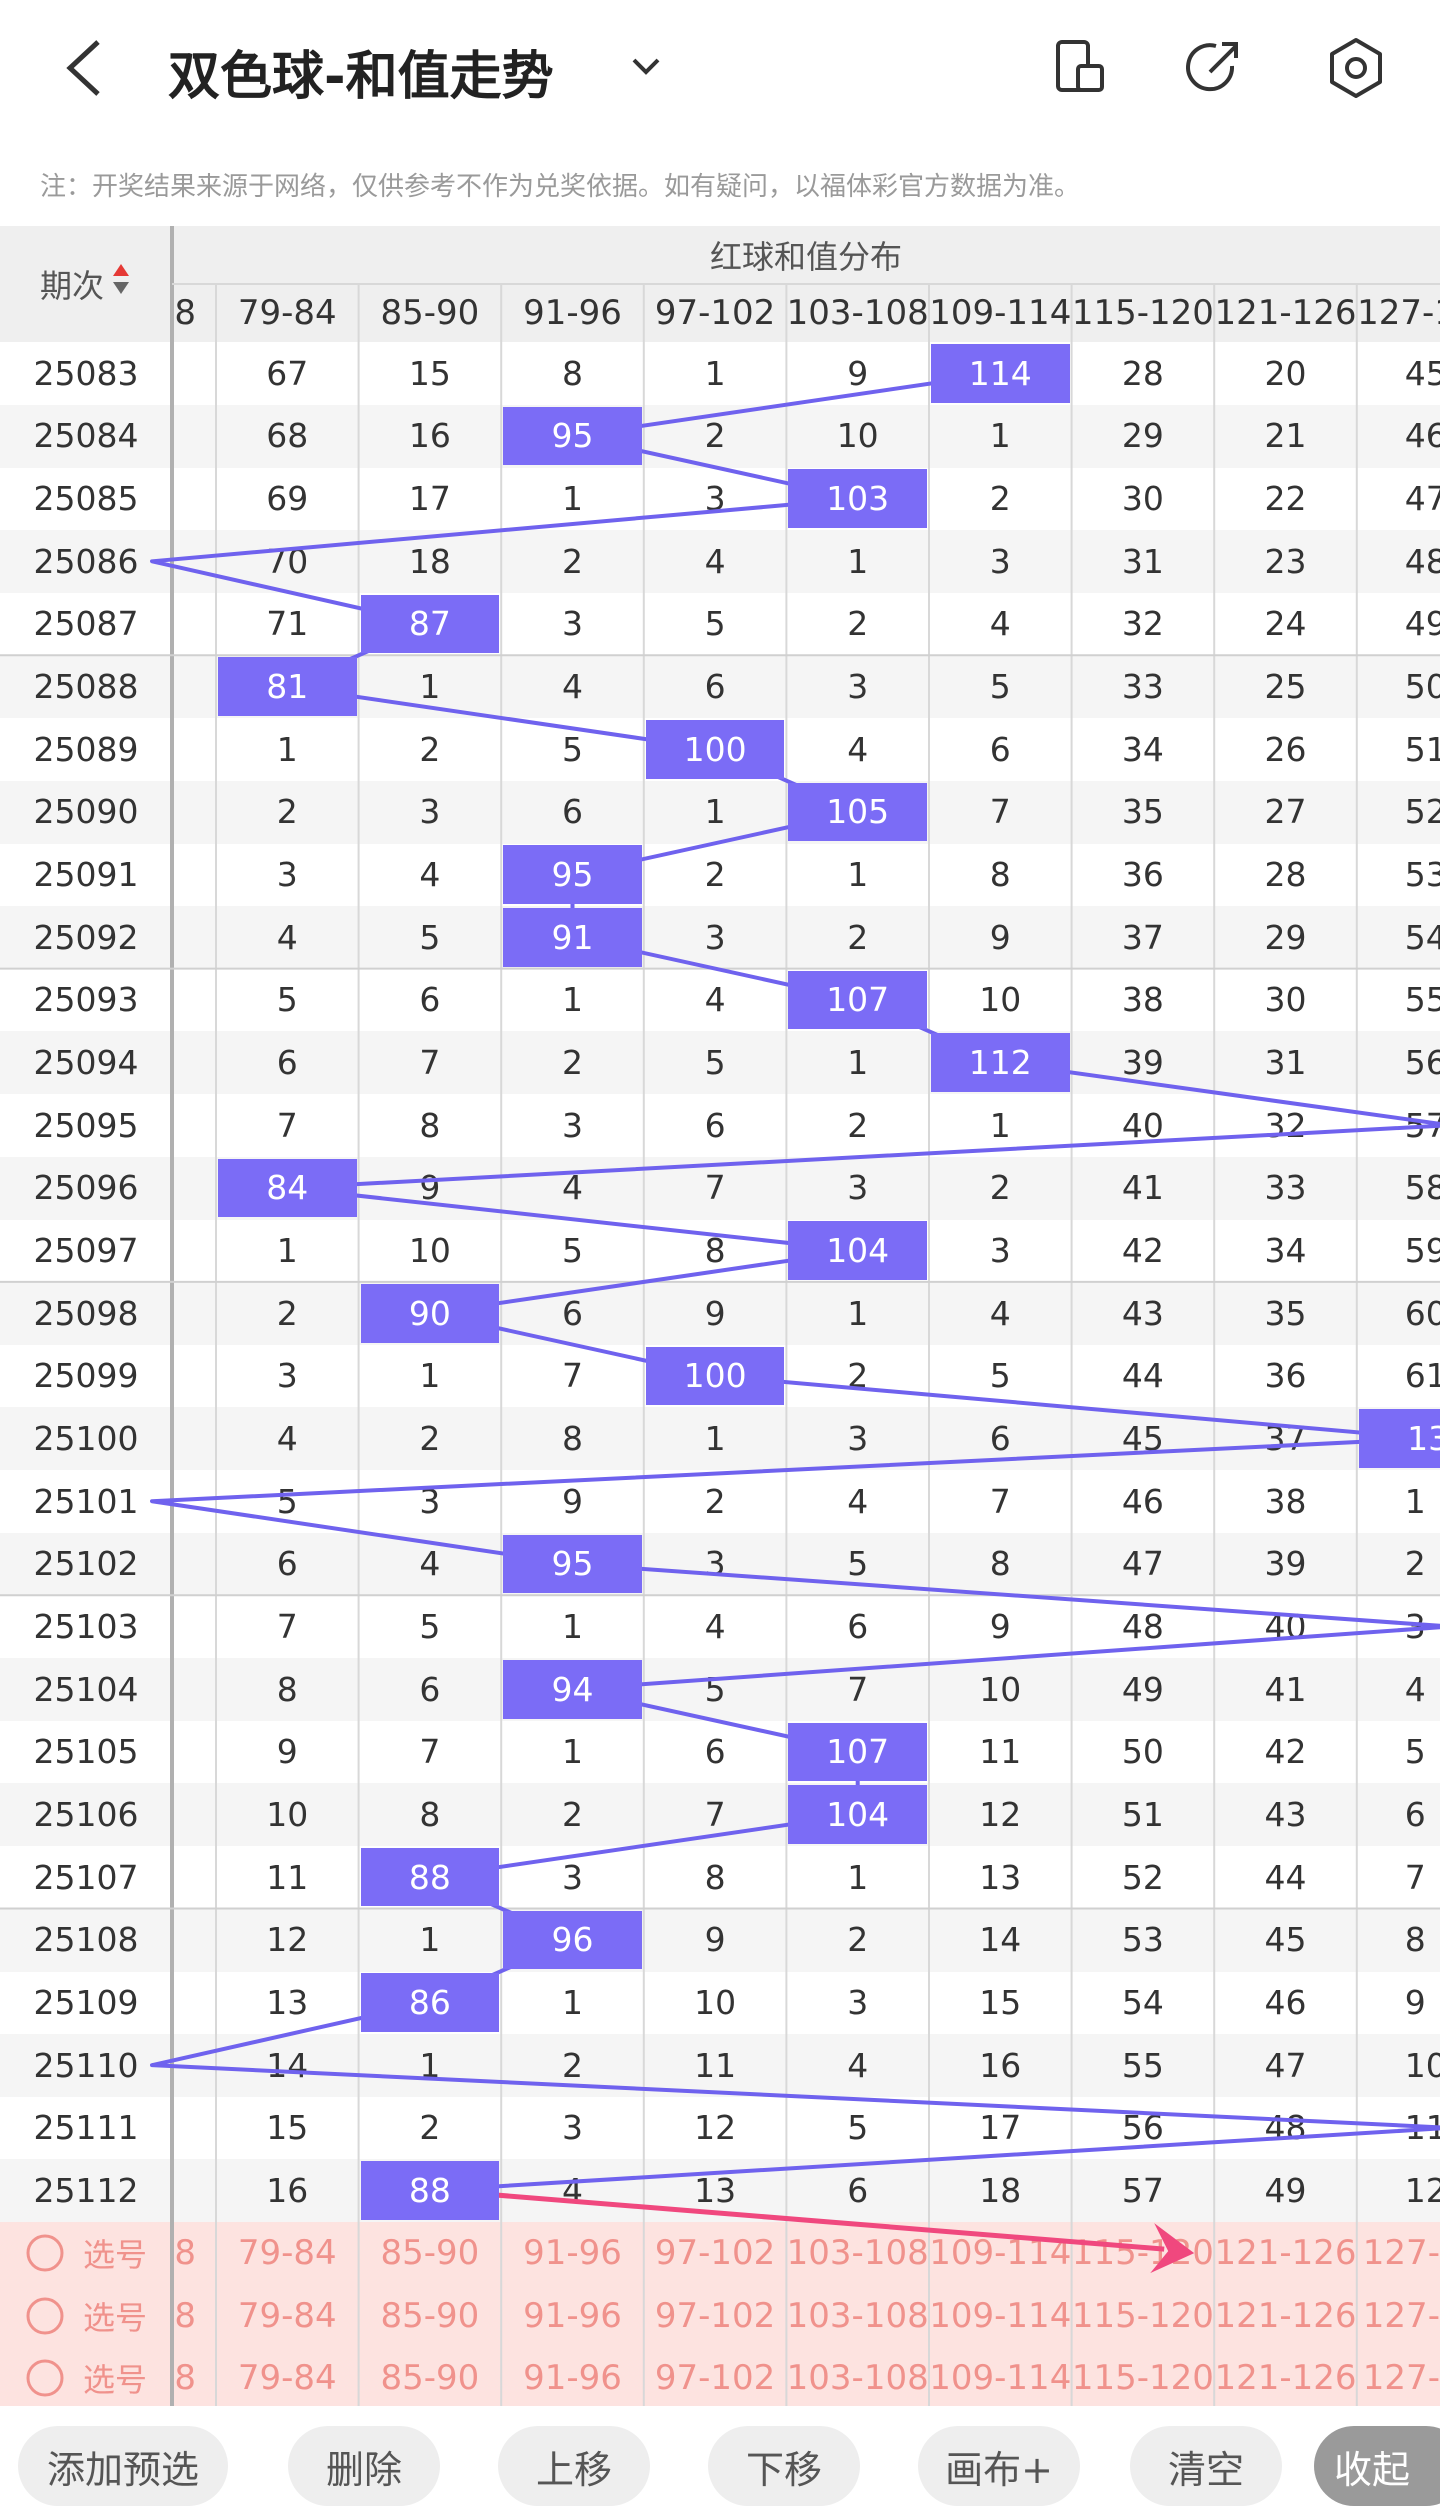  What do you see at coordinates (1285, 1125) in the screenshot?
I see `miss-count-cell: 32` at bounding box center [1285, 1125].